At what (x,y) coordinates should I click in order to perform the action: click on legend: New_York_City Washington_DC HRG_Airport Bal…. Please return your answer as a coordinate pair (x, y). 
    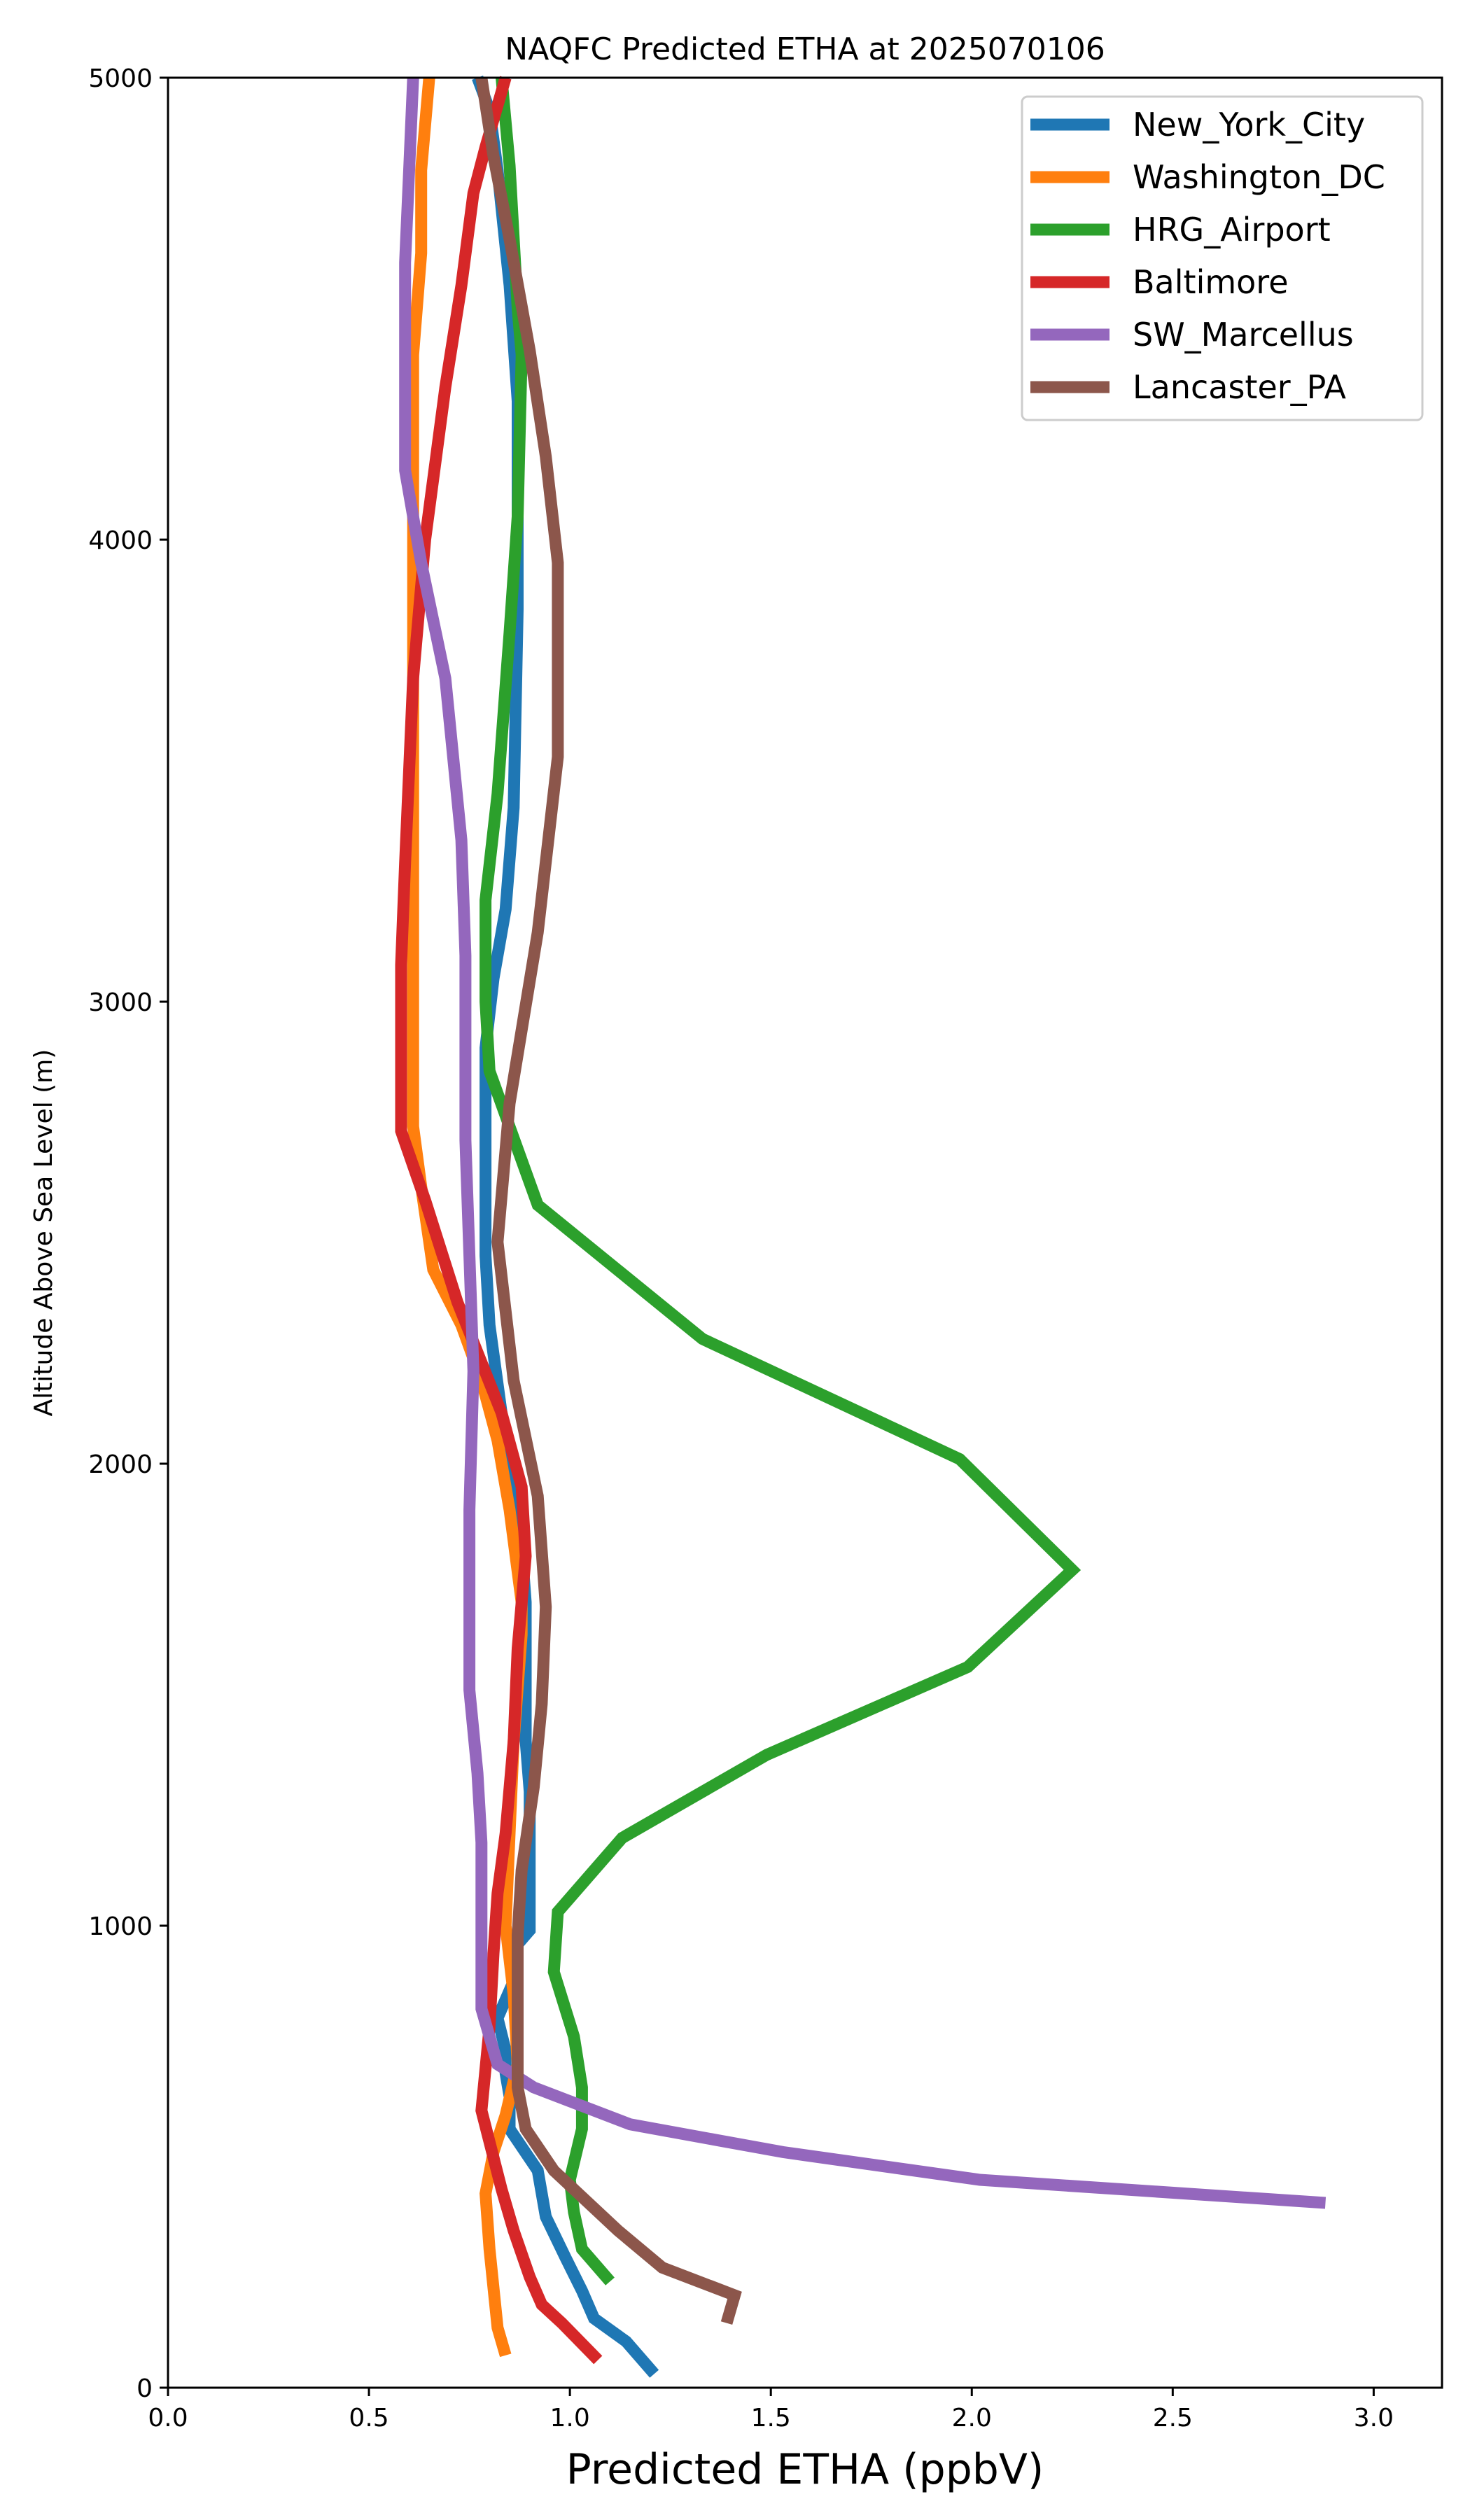
    Looking at the image, I should click on (1222, 258).